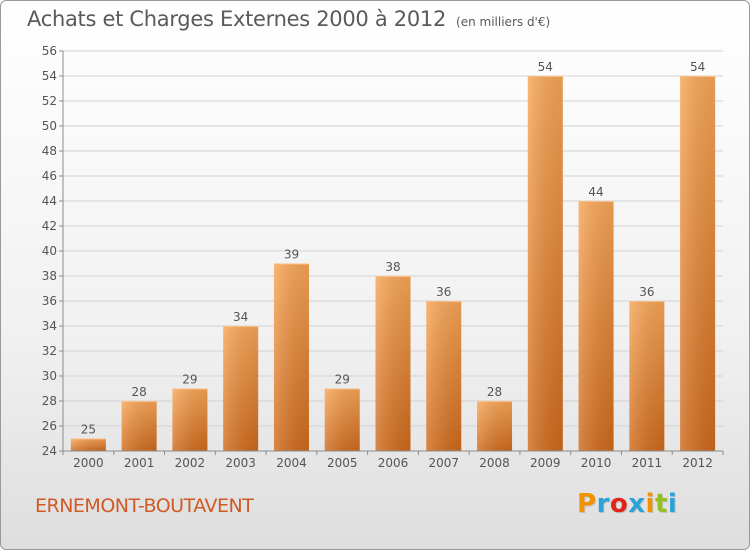  What do you see at coordinates (603, 504) in the screenshot?
I see `logo-letter: r` at bounding box center [603, 504].